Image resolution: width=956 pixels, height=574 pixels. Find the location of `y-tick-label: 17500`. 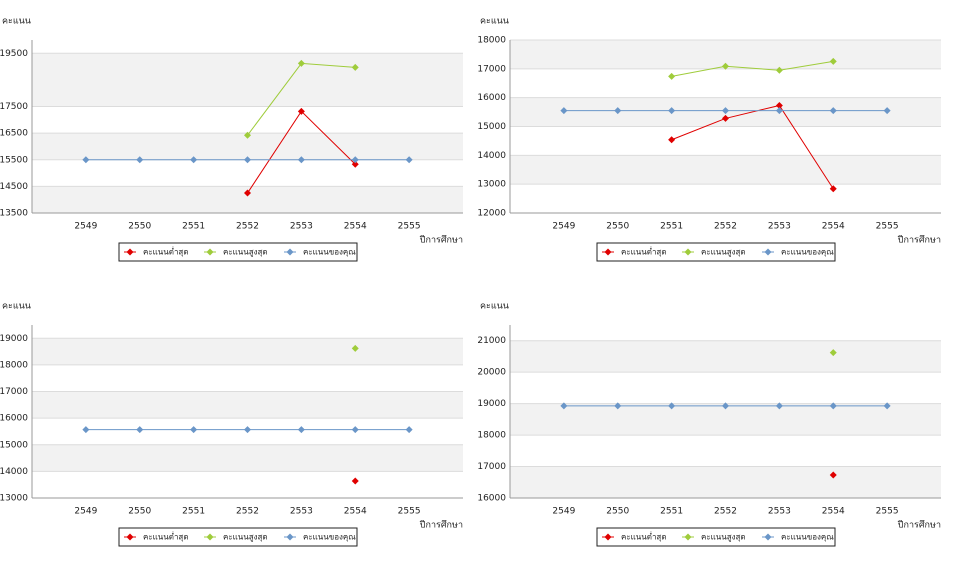

y-tick-label: 17500 is located at coordinates (14, 107).